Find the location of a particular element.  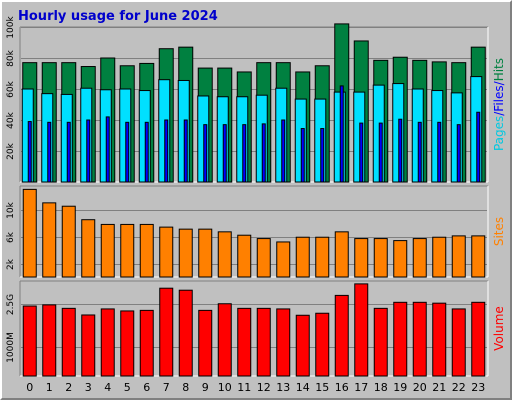

y-tick-label: 2.5G is located at coordinates (11, 304).